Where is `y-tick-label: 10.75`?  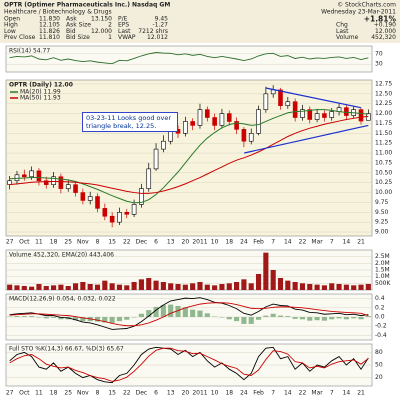 y-tick-label: 10.75 is located at coordinates (383, 162).